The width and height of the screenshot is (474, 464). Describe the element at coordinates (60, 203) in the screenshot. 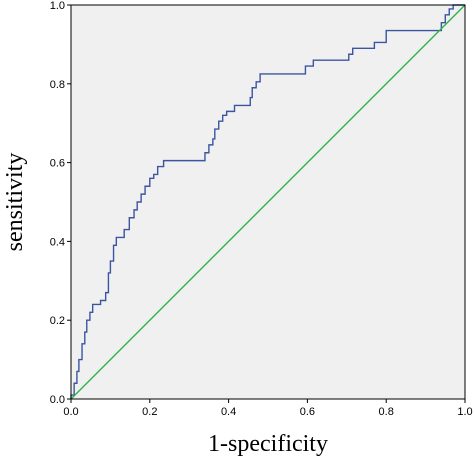

I see `y-axis: 0.0 0.2 0.4 0.6 0.8 1.0` at that location.